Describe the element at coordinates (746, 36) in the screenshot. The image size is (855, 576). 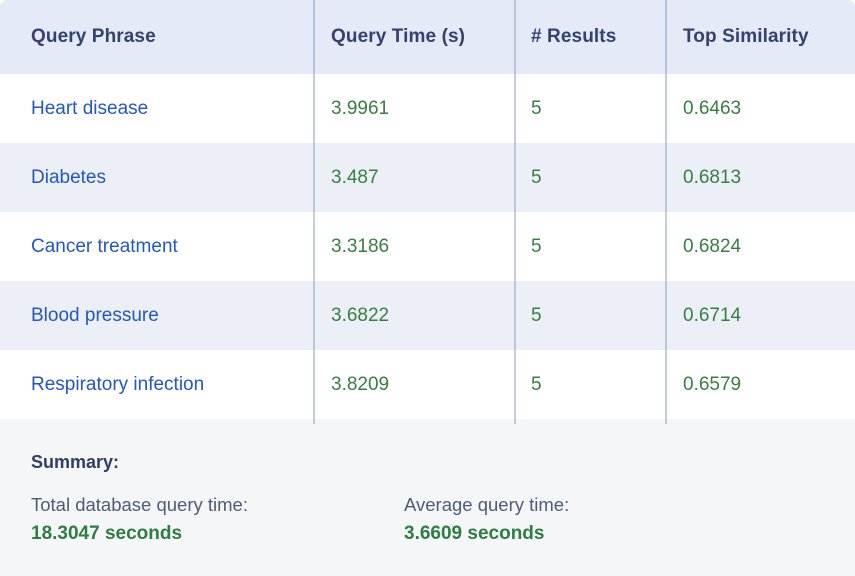
I see `column-header-top-similarity: Top Similarity` at that location.